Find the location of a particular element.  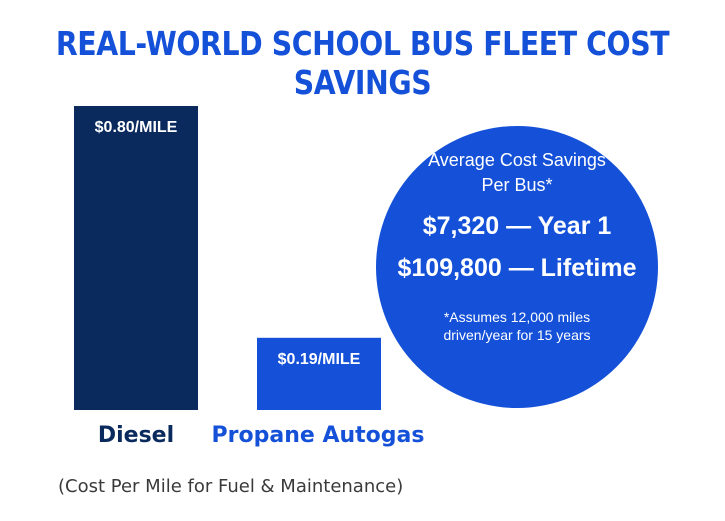

footnote-line2: driven/year for 15 years is located at coordinates (517, 335).